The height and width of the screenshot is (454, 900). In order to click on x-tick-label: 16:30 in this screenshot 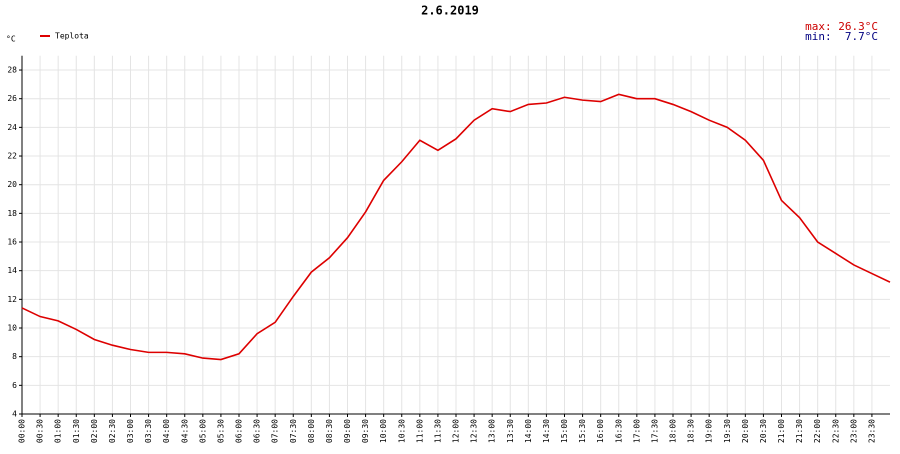, I will do `click(618, 431)`.